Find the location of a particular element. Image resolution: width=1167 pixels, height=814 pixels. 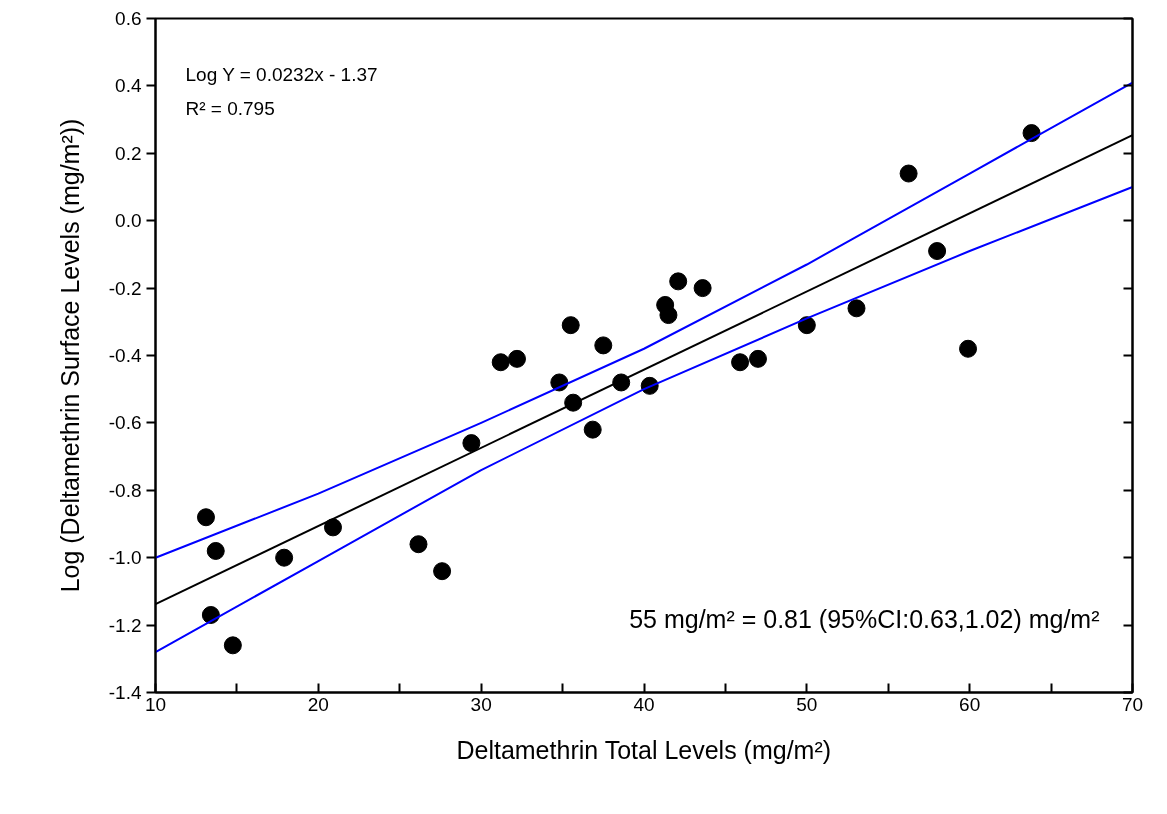

y-tick-label: -0.2 is located at coordinates (125, 288).